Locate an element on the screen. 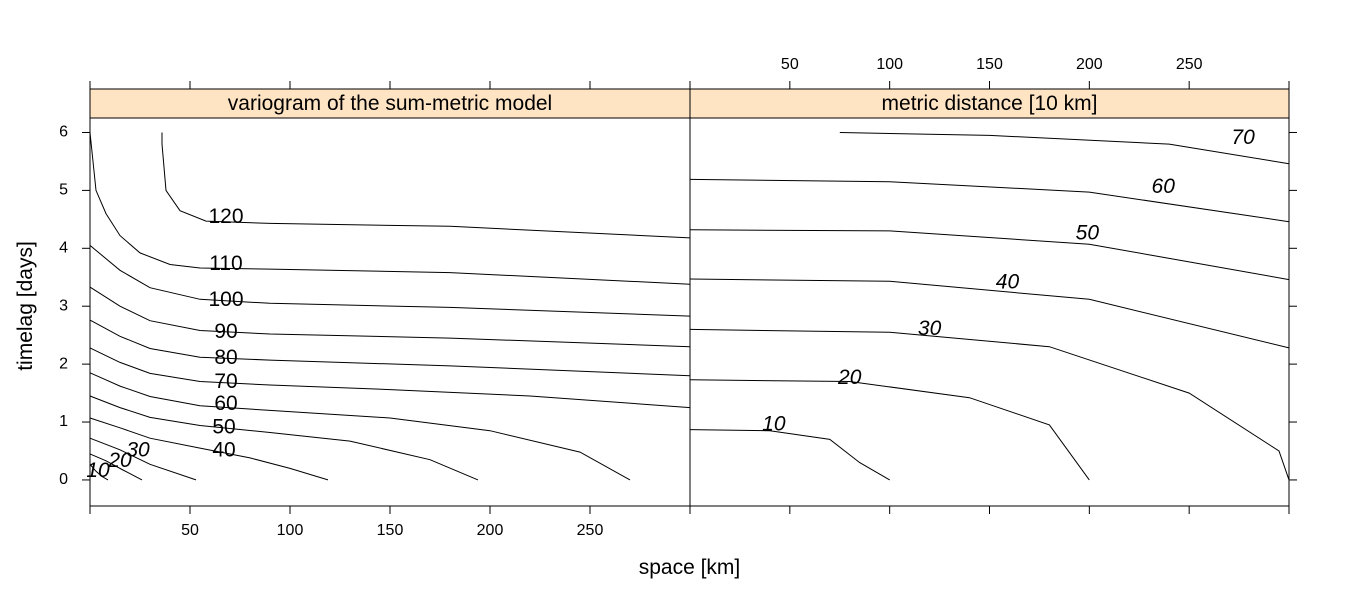  contour-label-100: 100 is located at coordinates (225, 299).